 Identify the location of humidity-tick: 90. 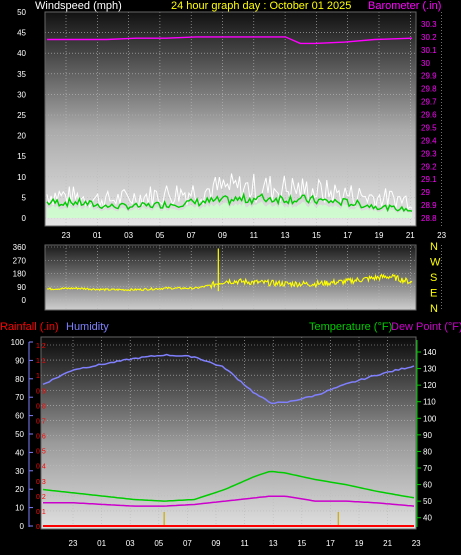
(19, 360).